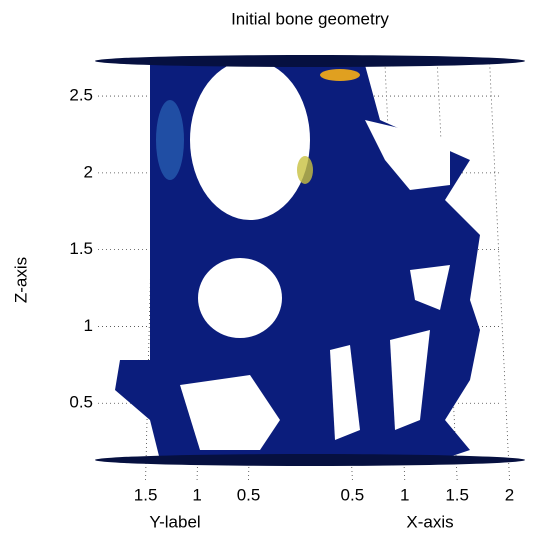 Image resolution: width=533 pixels, height=538 pixels. I want to click on y-tick-label: 0.5, so click(249, 494).